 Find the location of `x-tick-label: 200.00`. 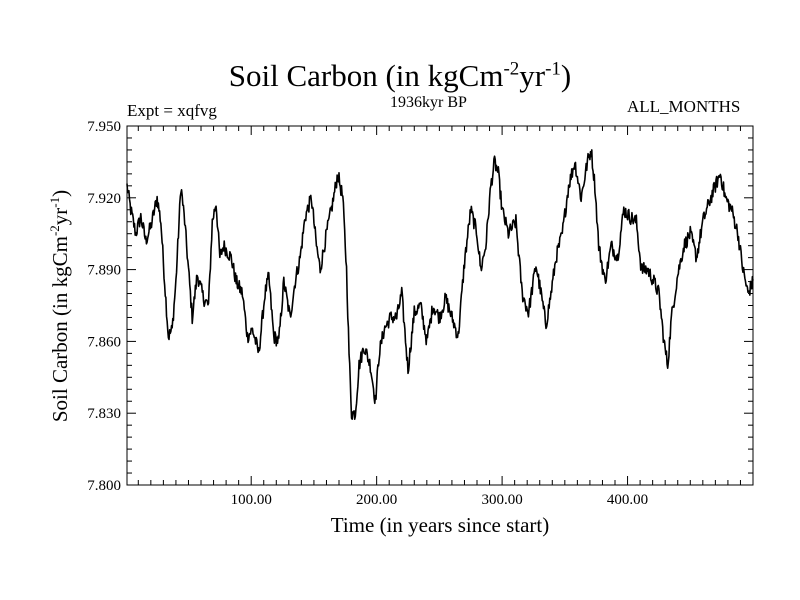

x-tick-label: 200.00 is located at coordinates (376, 500).